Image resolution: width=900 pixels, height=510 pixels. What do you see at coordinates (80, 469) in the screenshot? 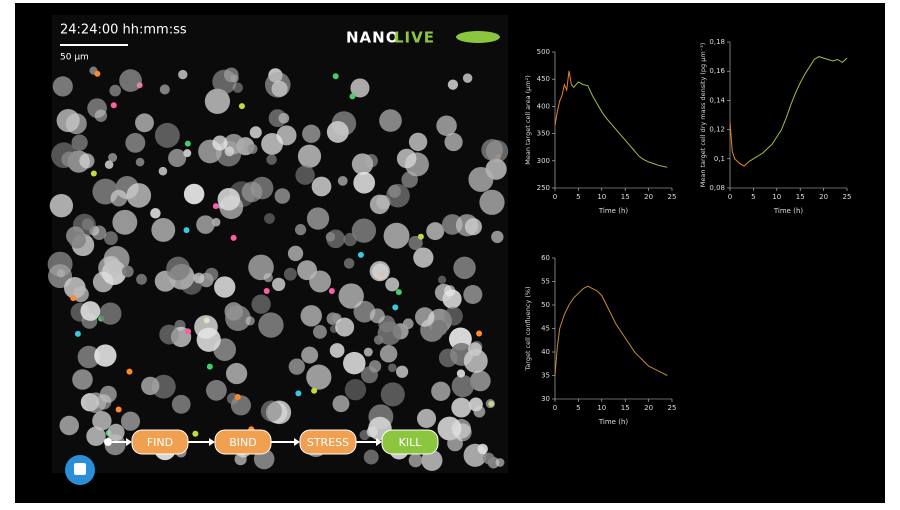
I see `chat-icon` at bounding box center [80, 469].